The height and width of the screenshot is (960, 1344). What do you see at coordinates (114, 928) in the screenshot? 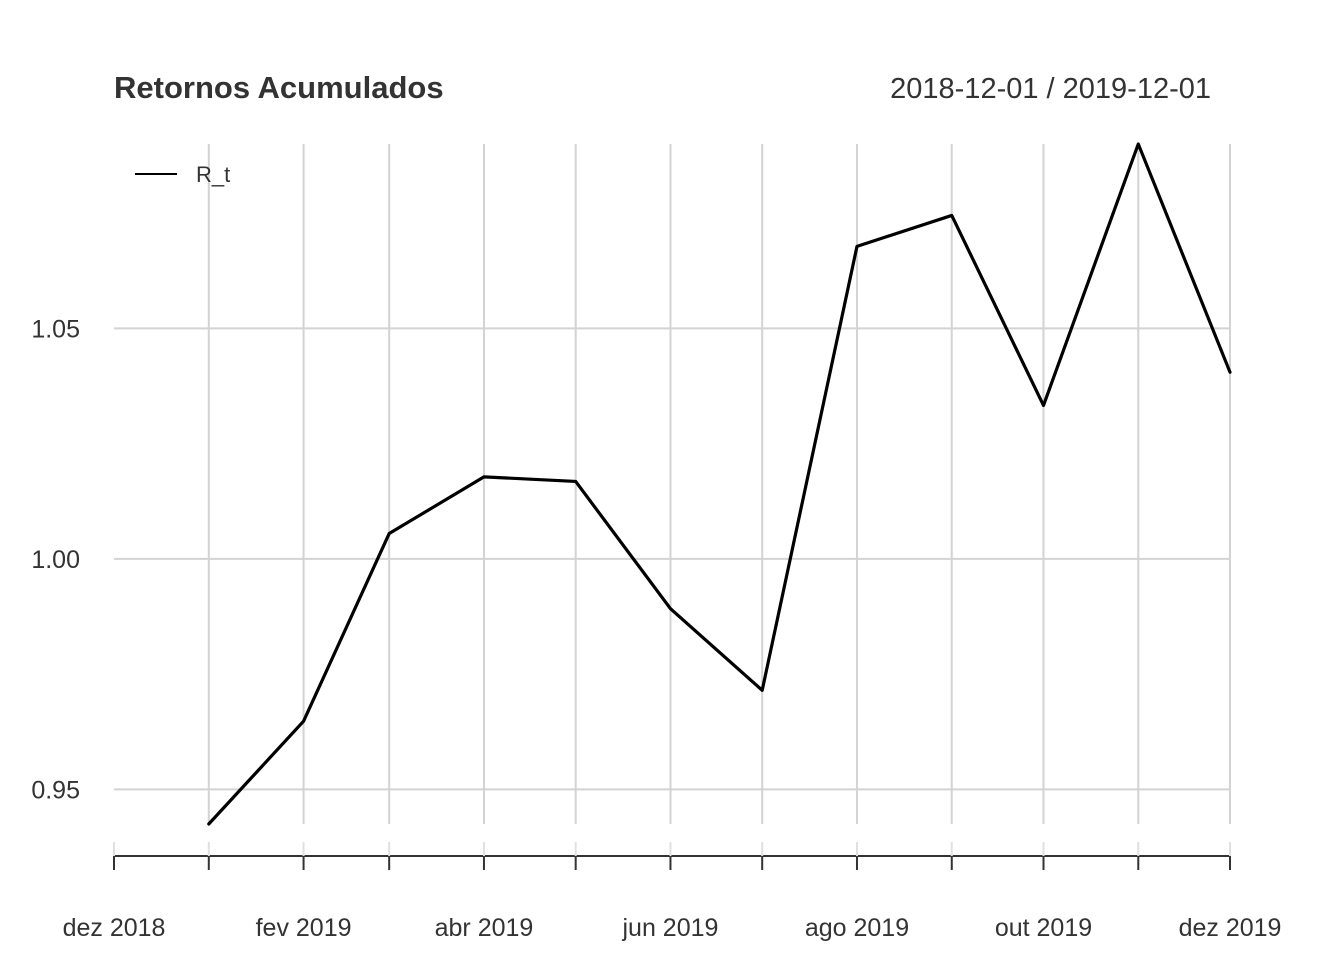
I see `x-tick-label: dez 2018` at bounding box center [114, 928].